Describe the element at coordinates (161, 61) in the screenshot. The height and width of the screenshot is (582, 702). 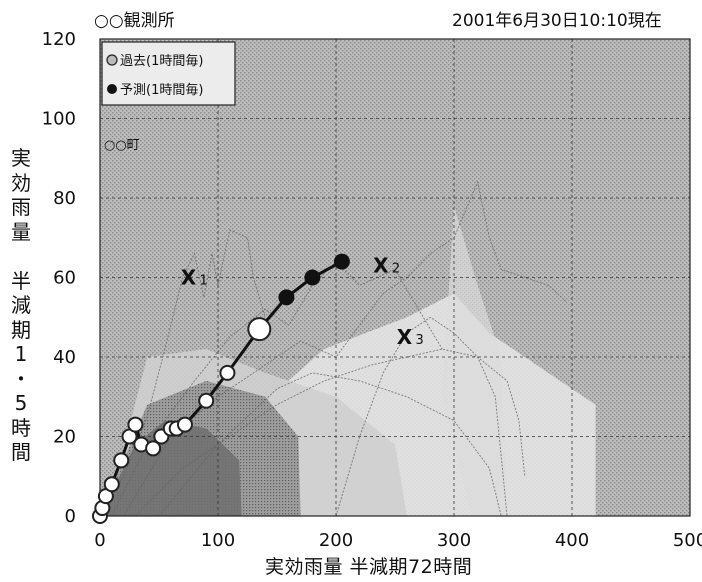
I see `legend-label-past: 過去(1時間毎)` at that location.